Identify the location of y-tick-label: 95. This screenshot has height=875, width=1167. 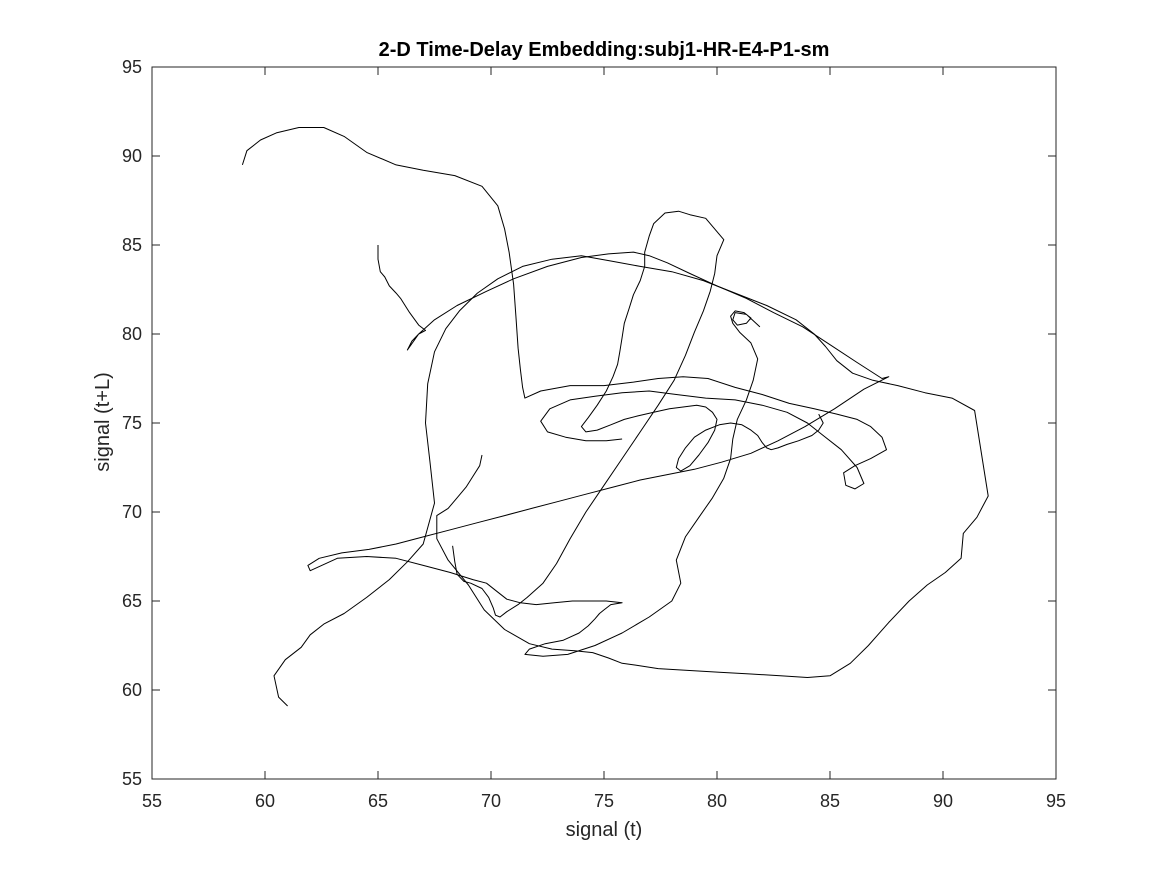
(132, 67).